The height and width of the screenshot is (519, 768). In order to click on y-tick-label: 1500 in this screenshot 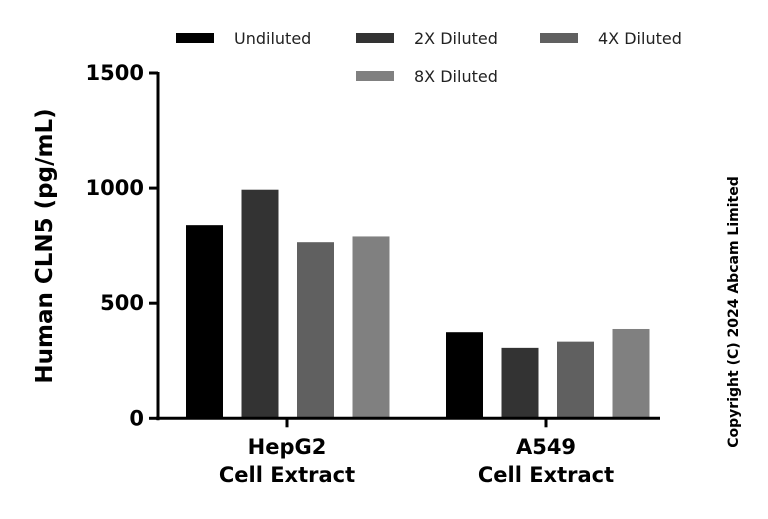, I will do `click(115, 73)`.